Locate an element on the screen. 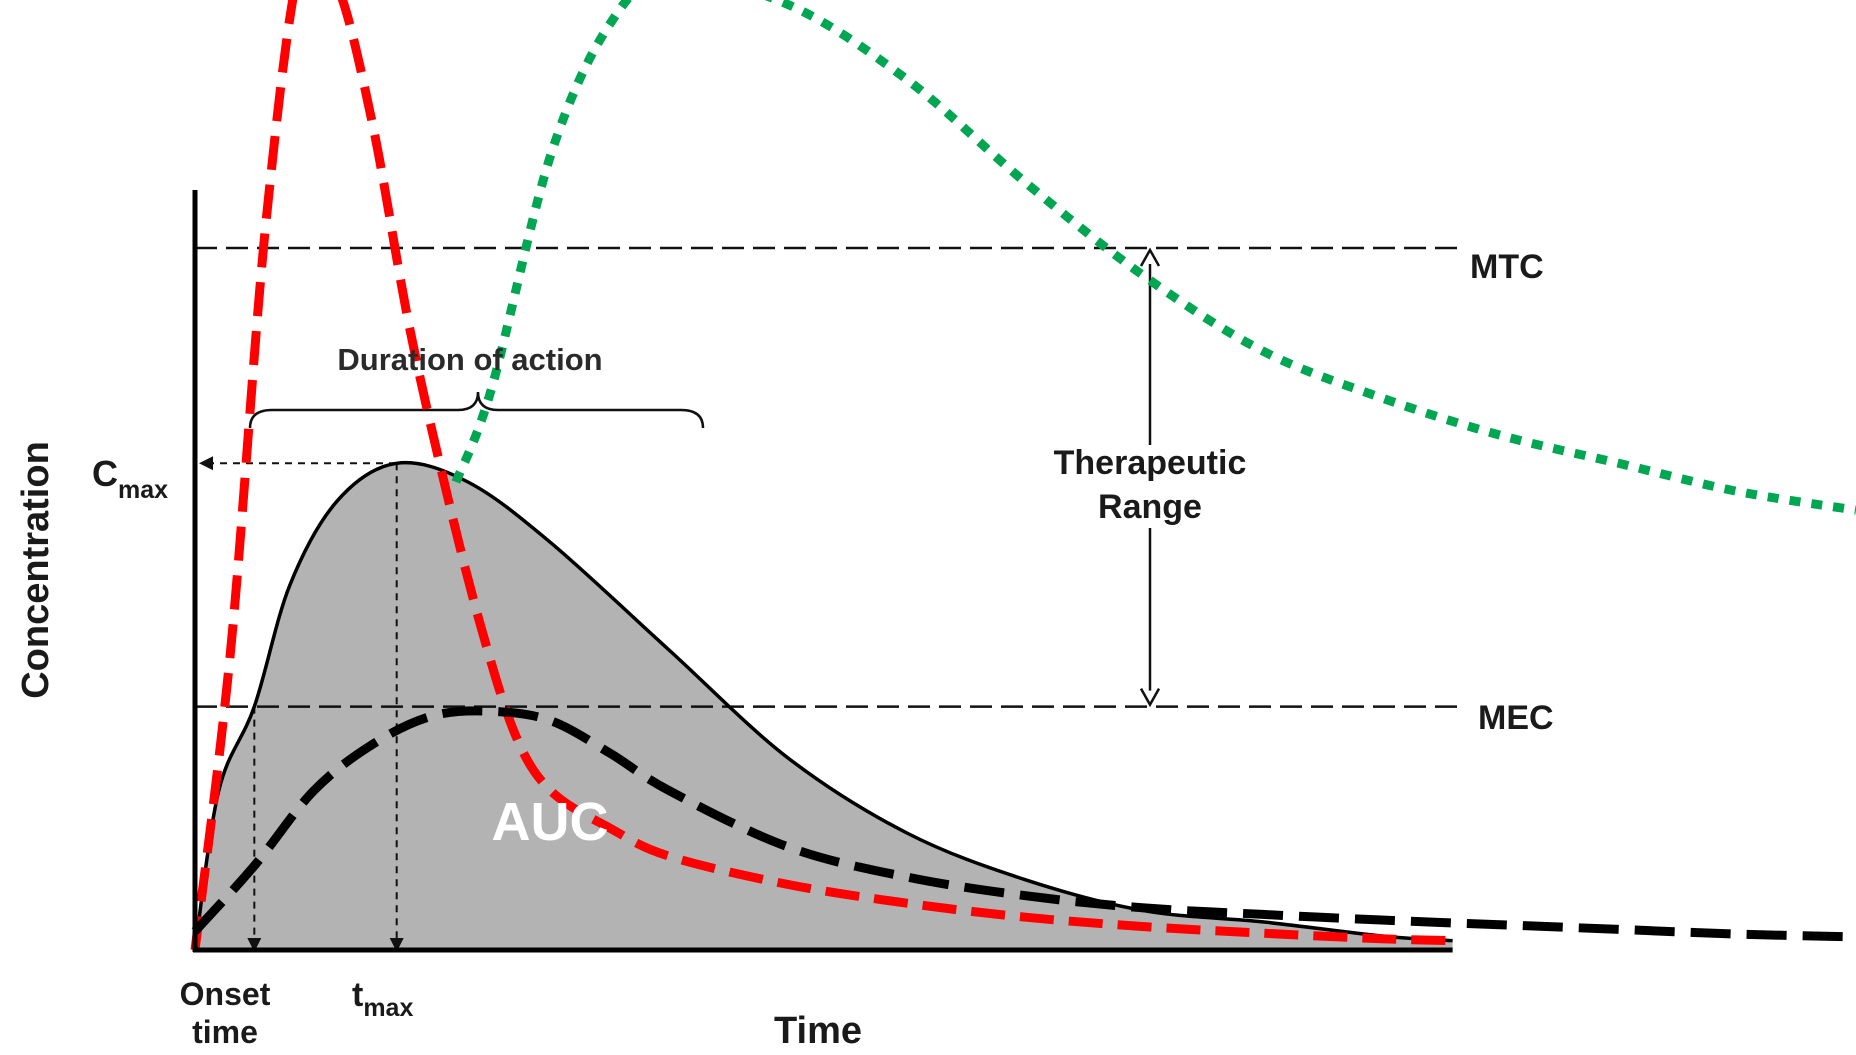  range-arrow-bottom is located at coordinates (1150, 698).